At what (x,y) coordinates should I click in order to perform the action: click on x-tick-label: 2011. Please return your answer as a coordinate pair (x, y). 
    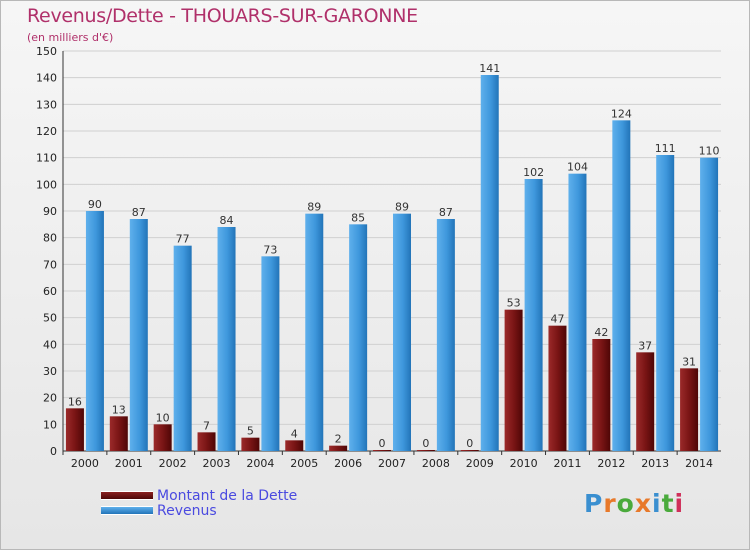
    Looking at the image, I should click on (567, 463).